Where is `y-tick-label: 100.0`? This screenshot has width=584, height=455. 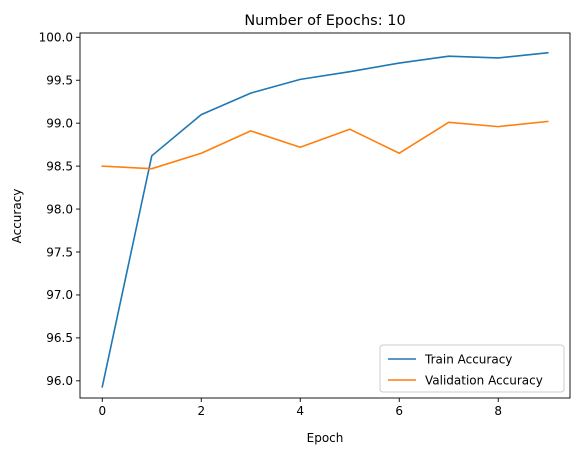
y-tick-label: 100.0 is located at coordinates (56, 38).